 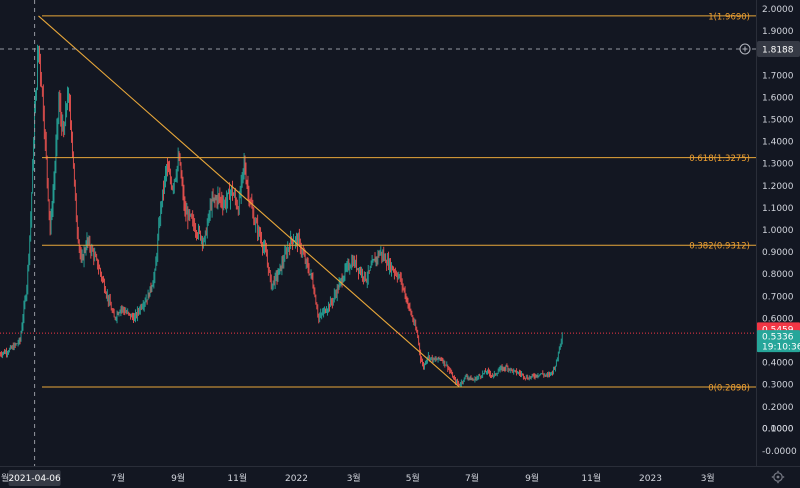 What do you see at coordinates (778, 338) in the screenshot?
I see `last-price-label: 0.5336` at bounding box center [778, 338].